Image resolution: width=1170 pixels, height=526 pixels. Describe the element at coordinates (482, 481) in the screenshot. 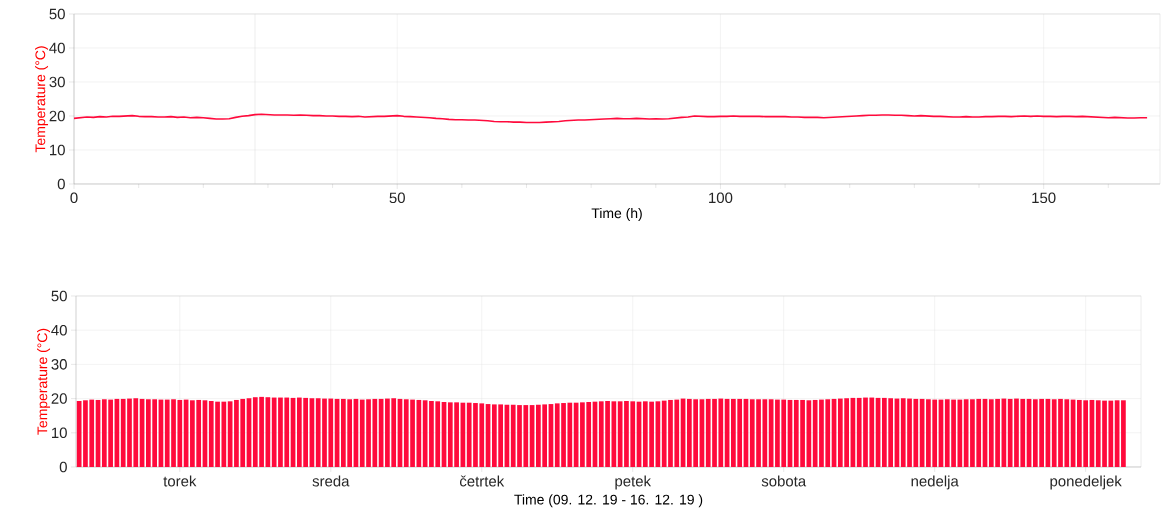

I see `x-tick-label: četrtek` at that location.